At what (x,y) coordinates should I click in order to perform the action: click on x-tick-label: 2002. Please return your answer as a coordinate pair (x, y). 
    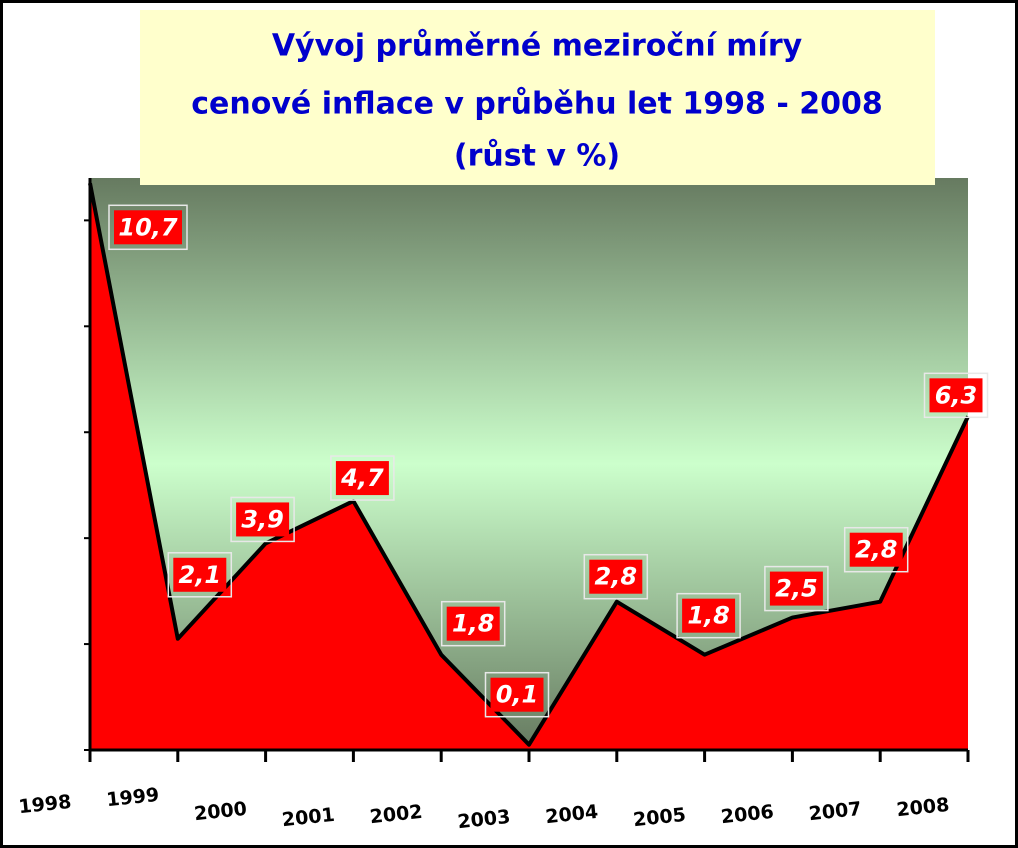
    Looking at the image, I should click on (396, 814).